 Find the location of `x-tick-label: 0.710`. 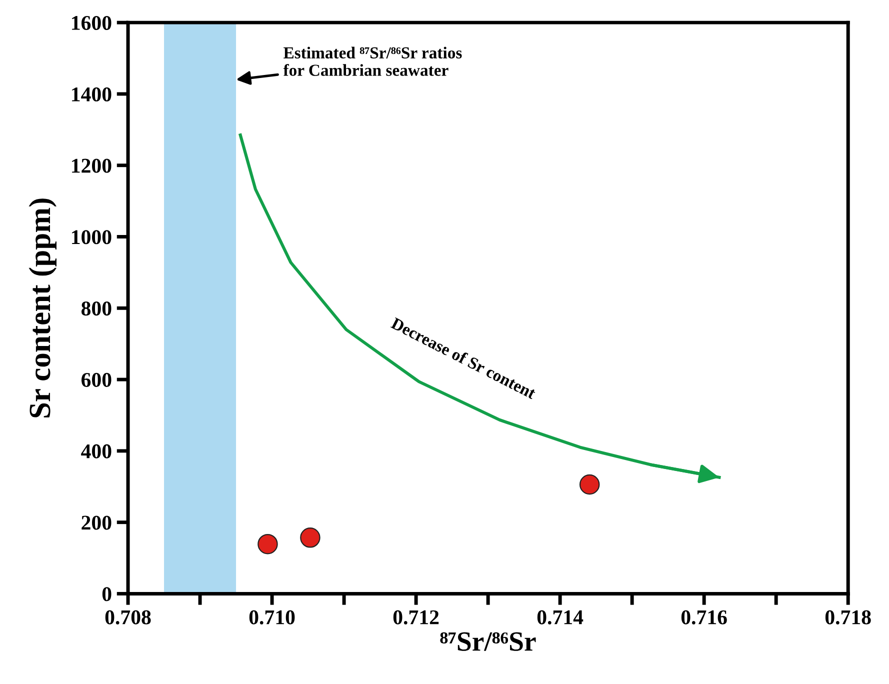

x-tick-label: 0.710 is located at coordinates (272, 617).